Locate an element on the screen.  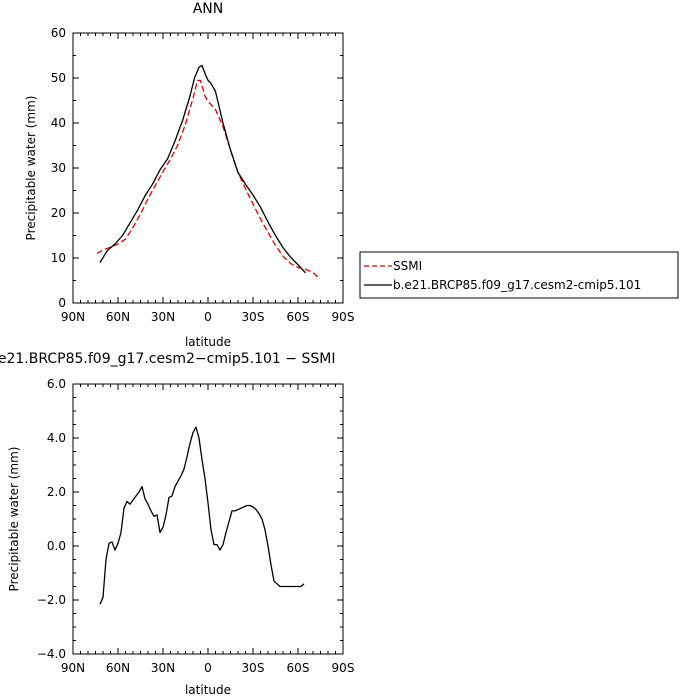
bottom-y-tick-label: 0.0 is located at coordinates (56, 546).